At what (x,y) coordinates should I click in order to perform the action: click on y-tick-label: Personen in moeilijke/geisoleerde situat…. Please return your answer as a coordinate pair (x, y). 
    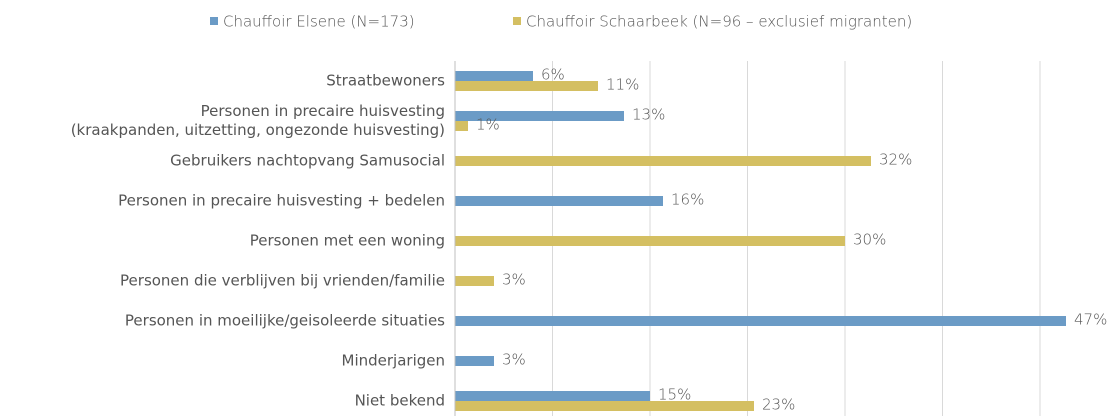
    Looking at the image, I should click on (284, 320).